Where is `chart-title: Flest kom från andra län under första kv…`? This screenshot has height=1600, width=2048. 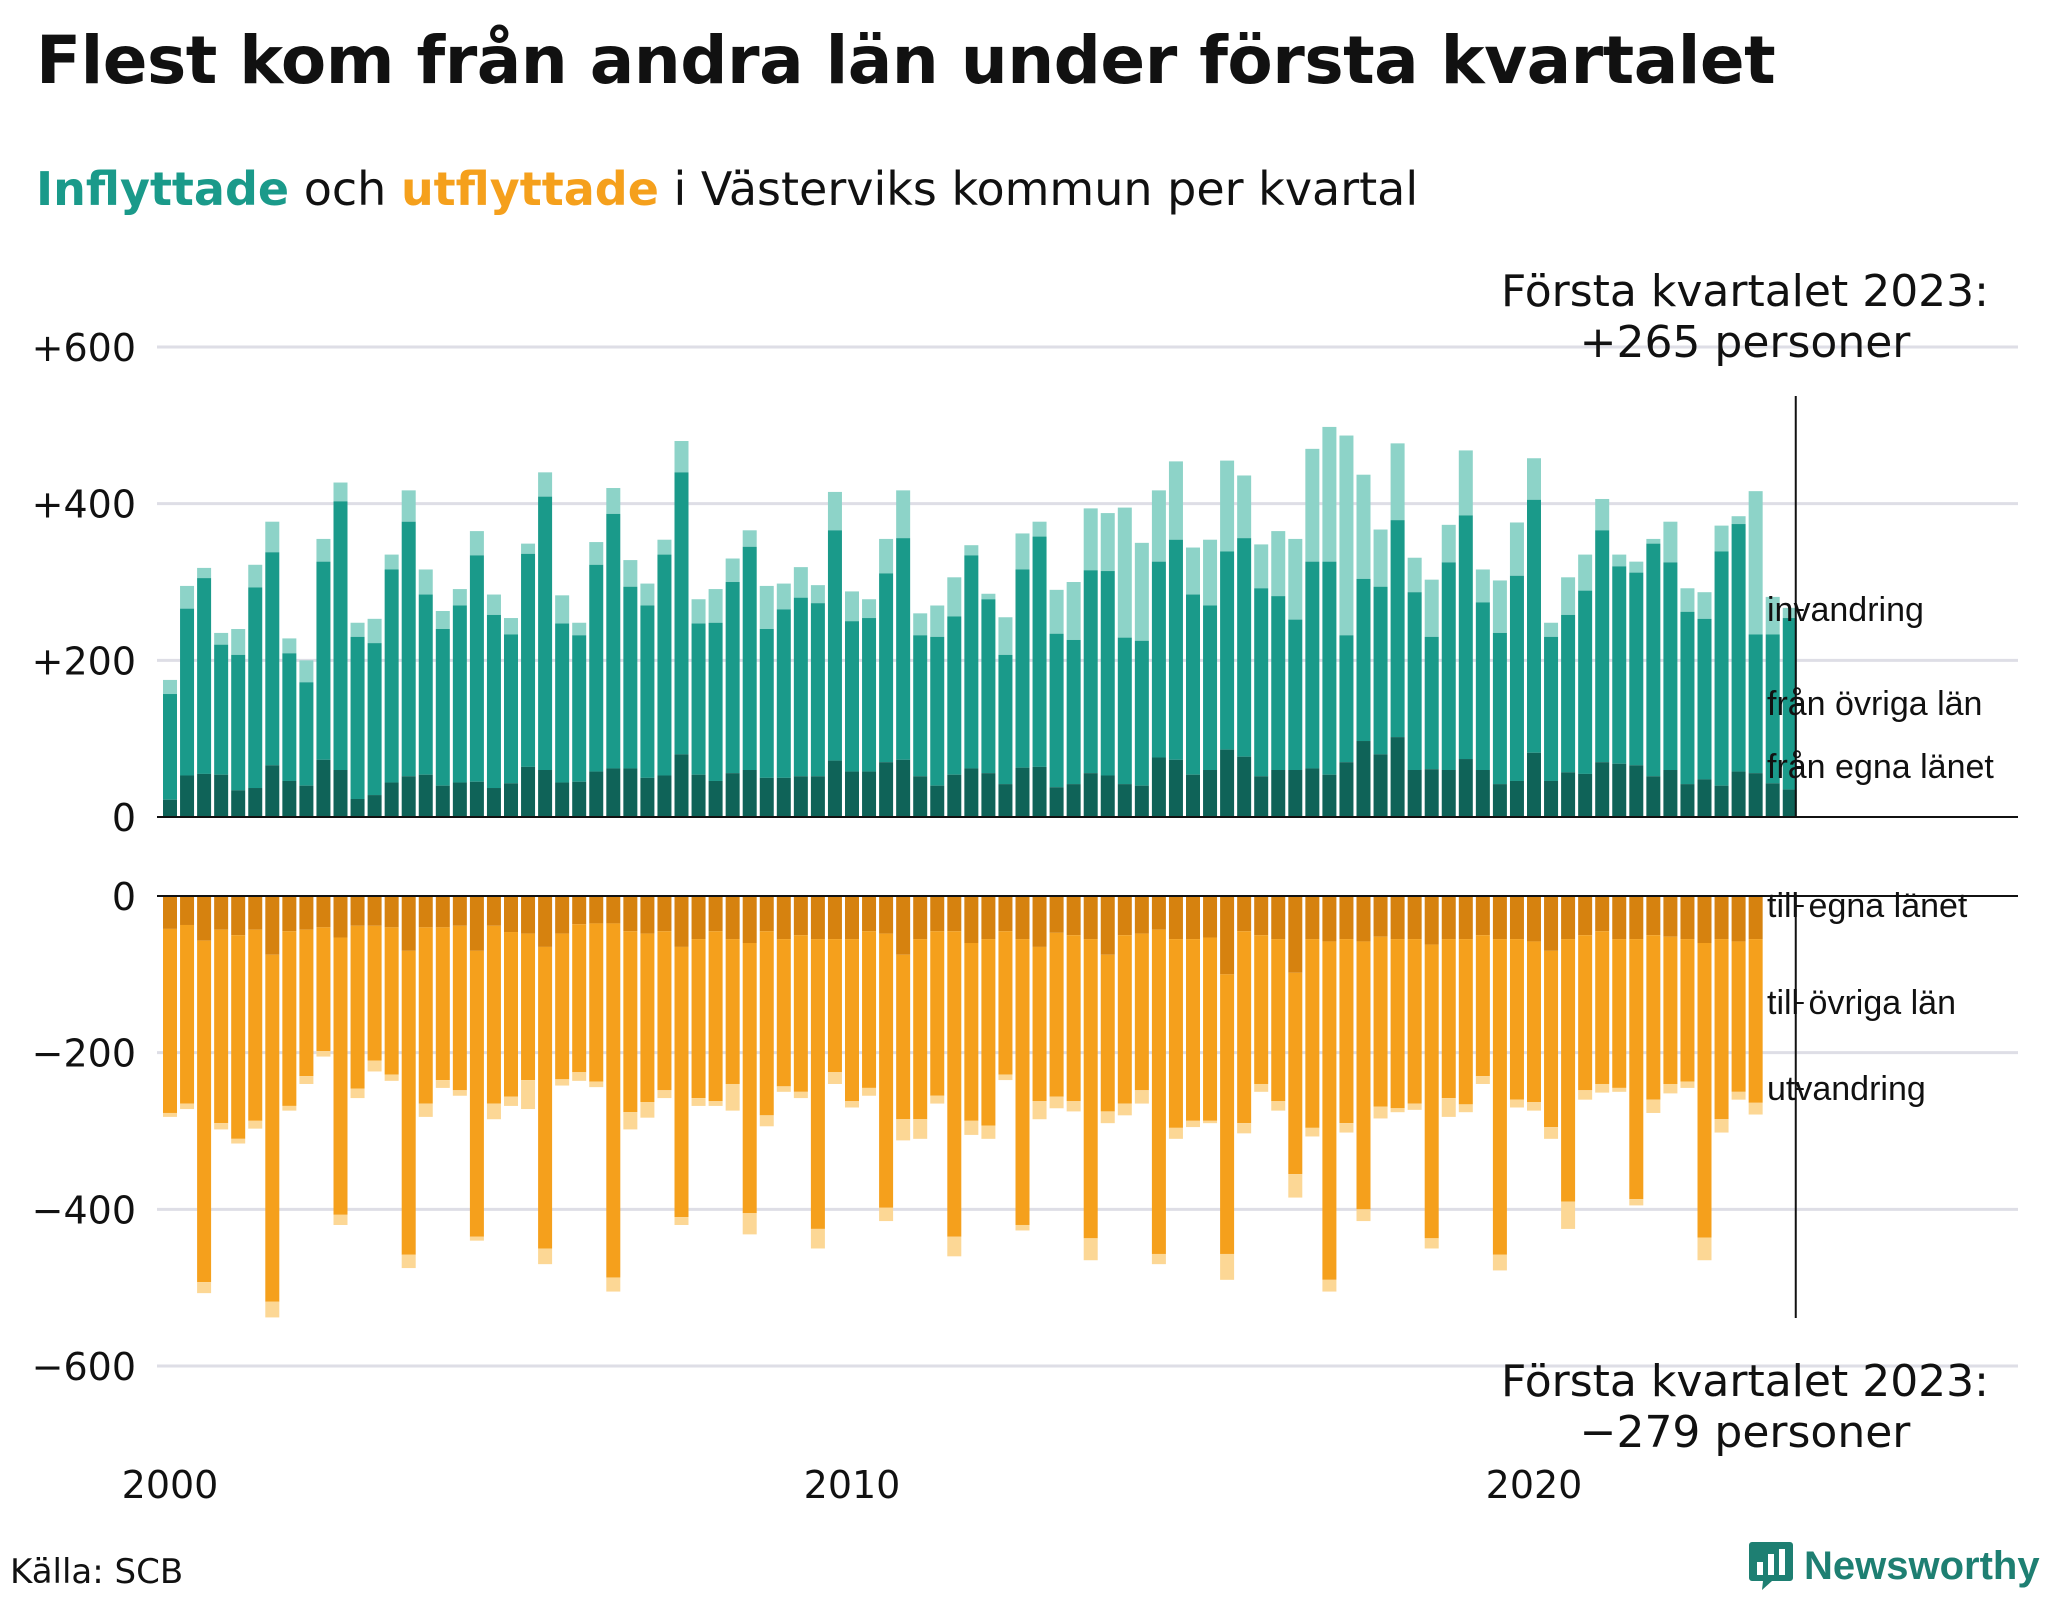
chart-title: Flest kom från andra län under första kv… is located at coordinates (906, 60).